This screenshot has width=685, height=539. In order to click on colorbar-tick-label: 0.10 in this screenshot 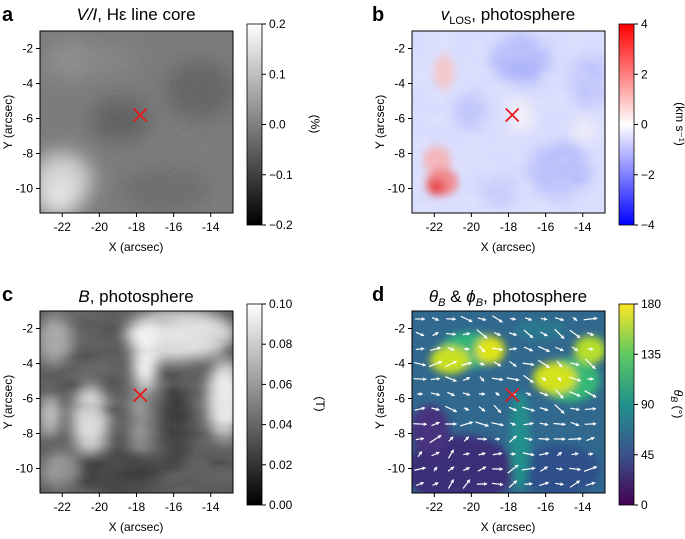, I will do `click(281, 304)`.